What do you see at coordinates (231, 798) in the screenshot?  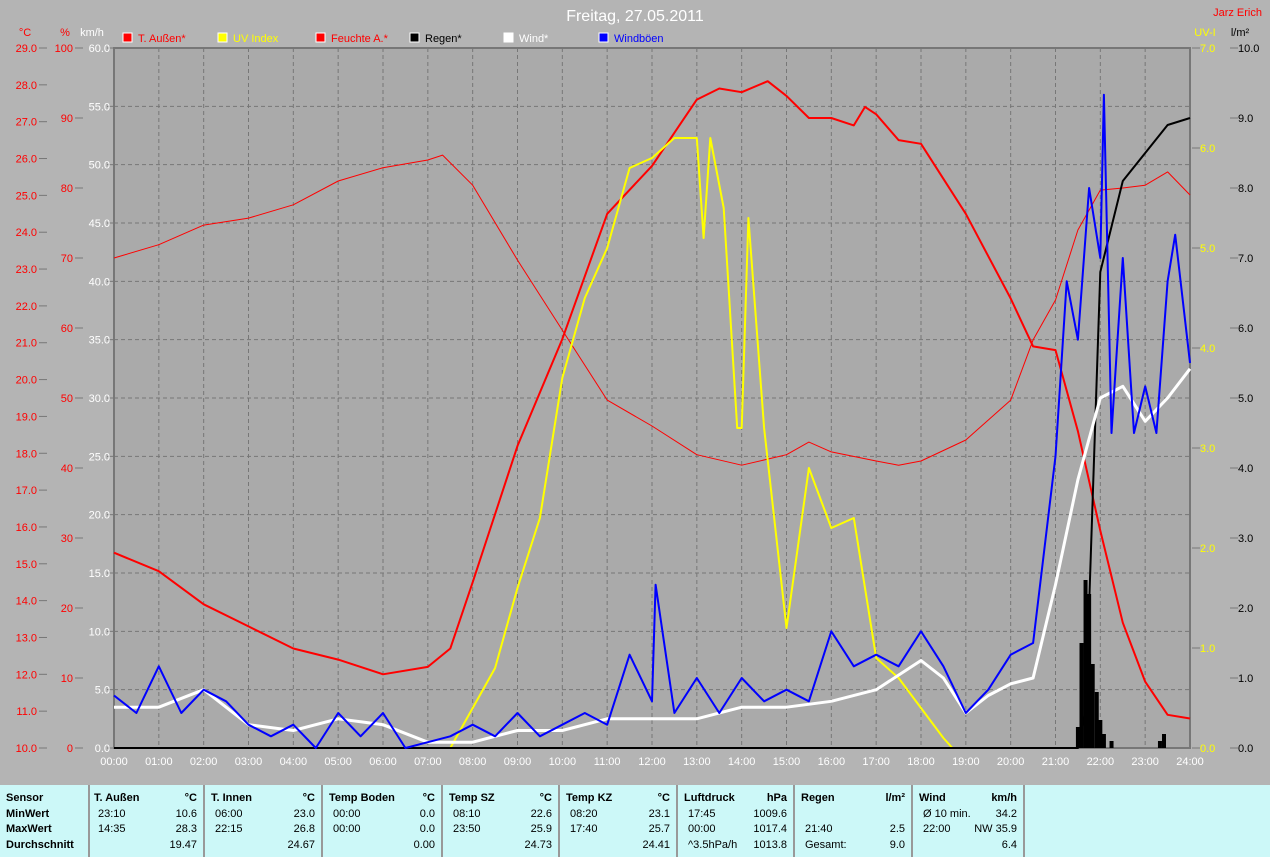 I see `column-name: T. Innen` at bounding box center [231, 798].